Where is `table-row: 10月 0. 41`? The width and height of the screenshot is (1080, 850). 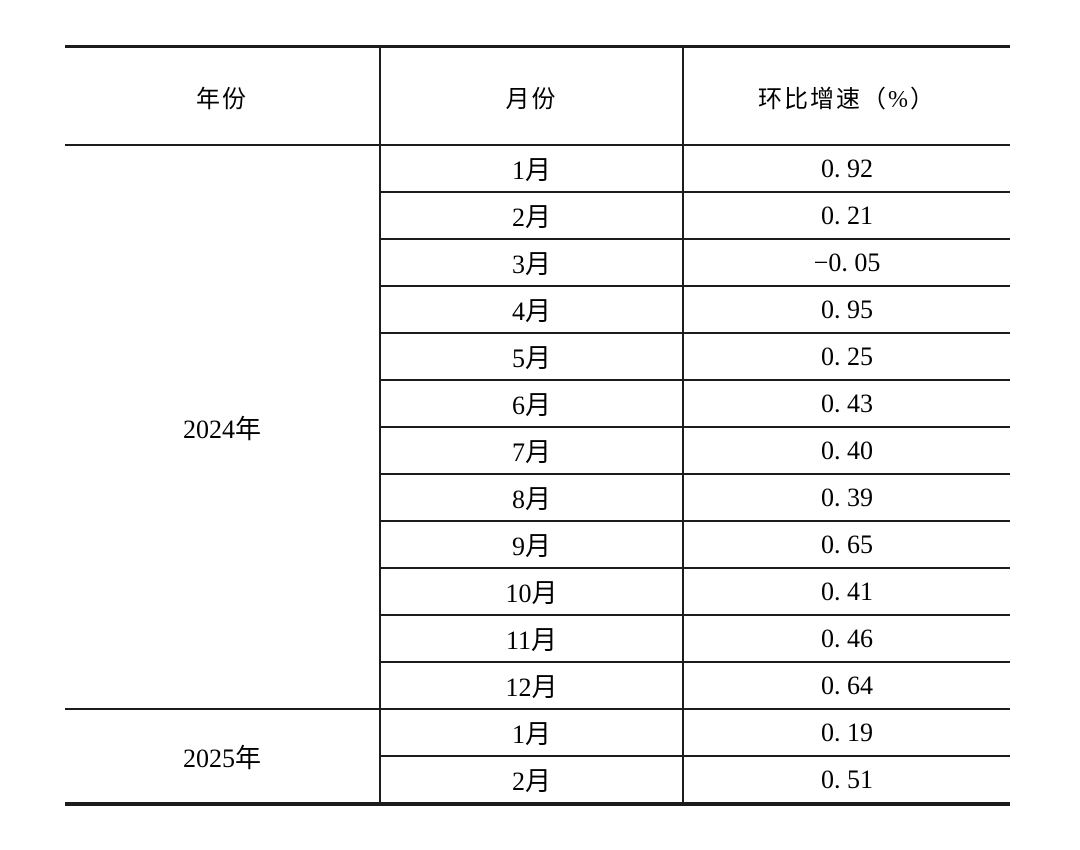
table-row: 10月 0. 41 is located at coordinates (537, 592).